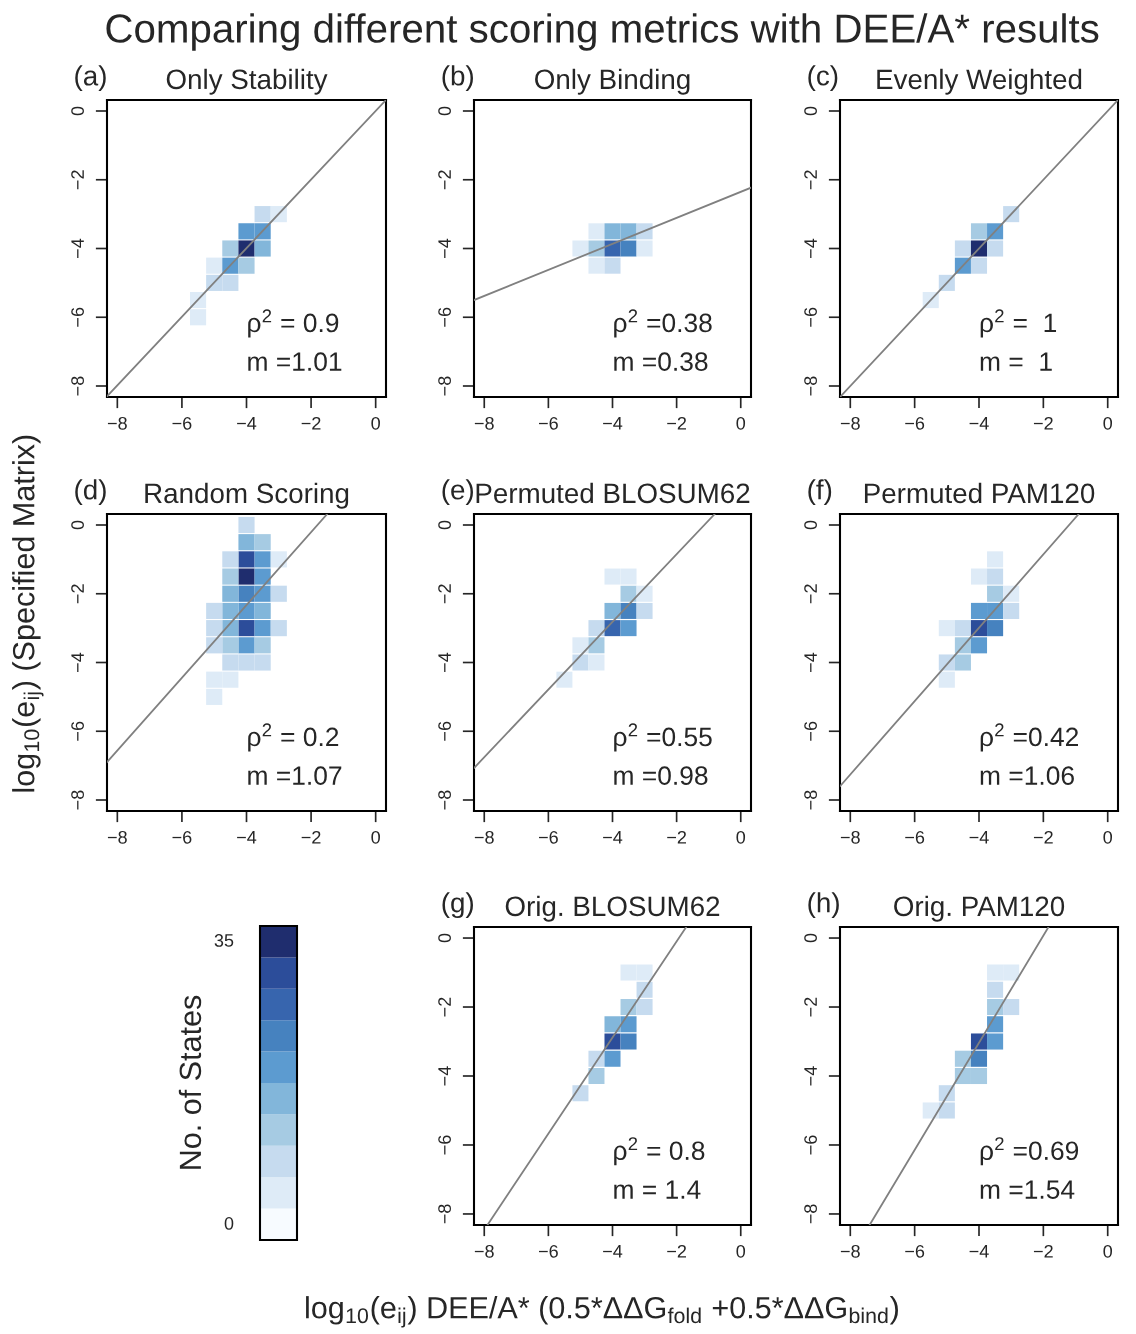  What do you see at coordinates (1029, 737) in the screenshot?
I see `annotation: ρ$^{2}$ =0.42` at bounding box center [1029, 737].